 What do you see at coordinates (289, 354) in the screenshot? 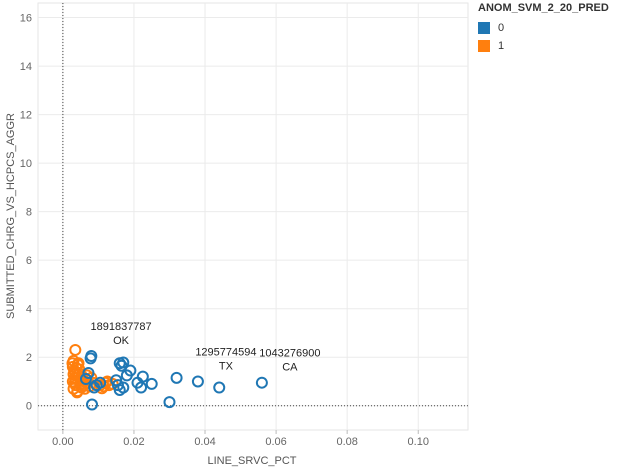
I see `annotation-id: 1043276900` at bounding box center [289, 354].